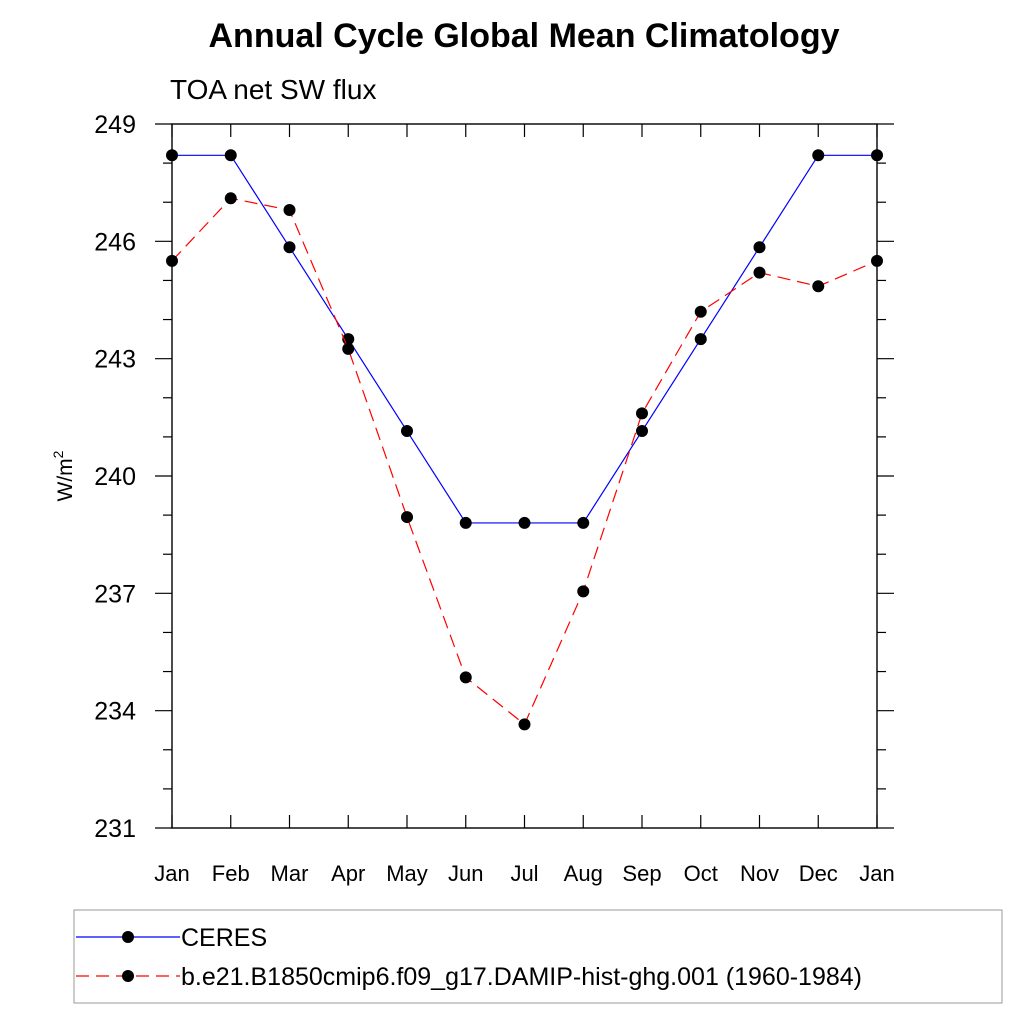  I want to click on y-tick-label: 237, so click(115, 594).